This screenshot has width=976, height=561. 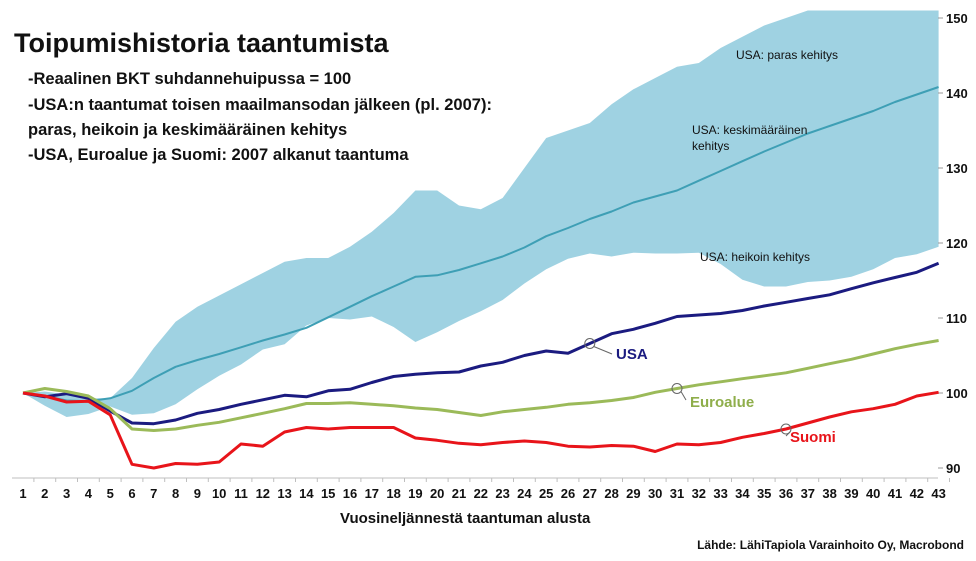 What do you see at coordinates (787, 55) in the screenshot?
I see `band-upper-label: USA: paras kehitys` at bounding box center [787, 55].